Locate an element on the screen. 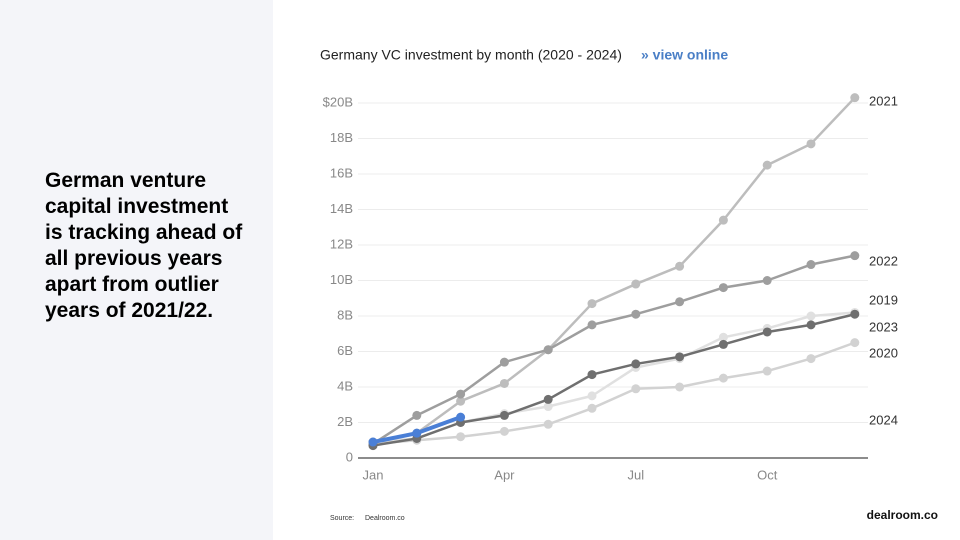 Image resolution: width=960 pixels, height=540 pixels. y-tick-label: 0 is located at coordinates (349, 456).